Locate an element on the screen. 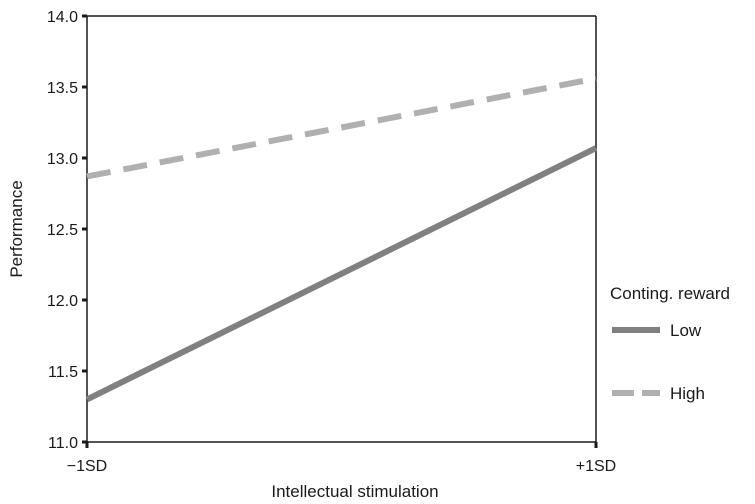 This screenshot has height=504, width=755. legend-title: Conting. reward is located at coordinates (670, 293).